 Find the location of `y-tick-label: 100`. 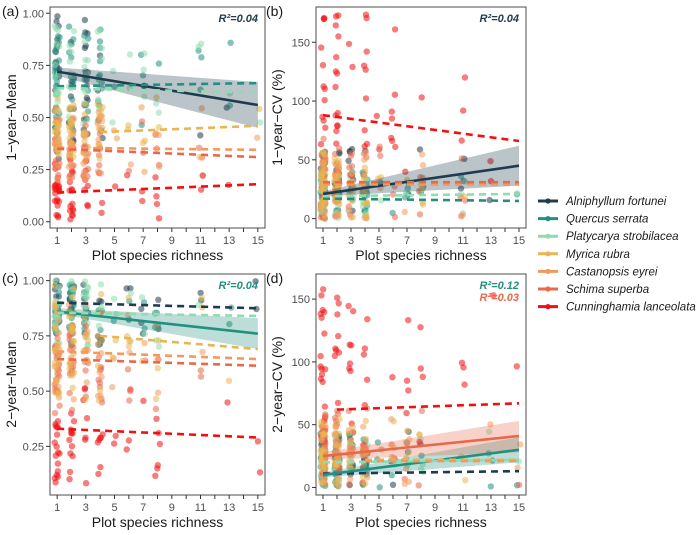

y-tick-label: 100 is located at coordinates (301, 363).